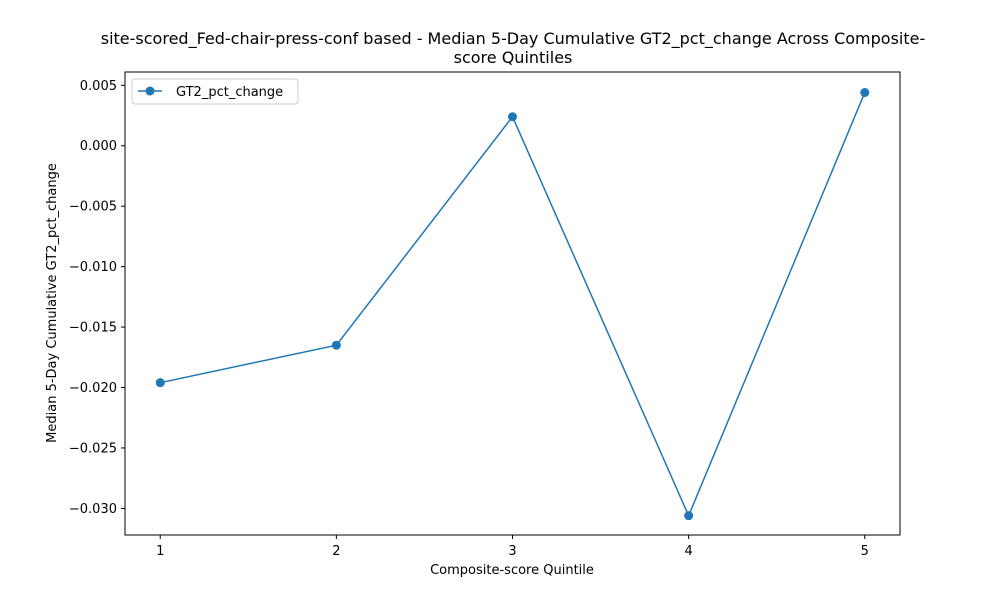 The height and width of the screenshot is (600, 1000). Describe the element at coordinates (160, 383) in the screenshot. I see `data-point-q1` at that location.